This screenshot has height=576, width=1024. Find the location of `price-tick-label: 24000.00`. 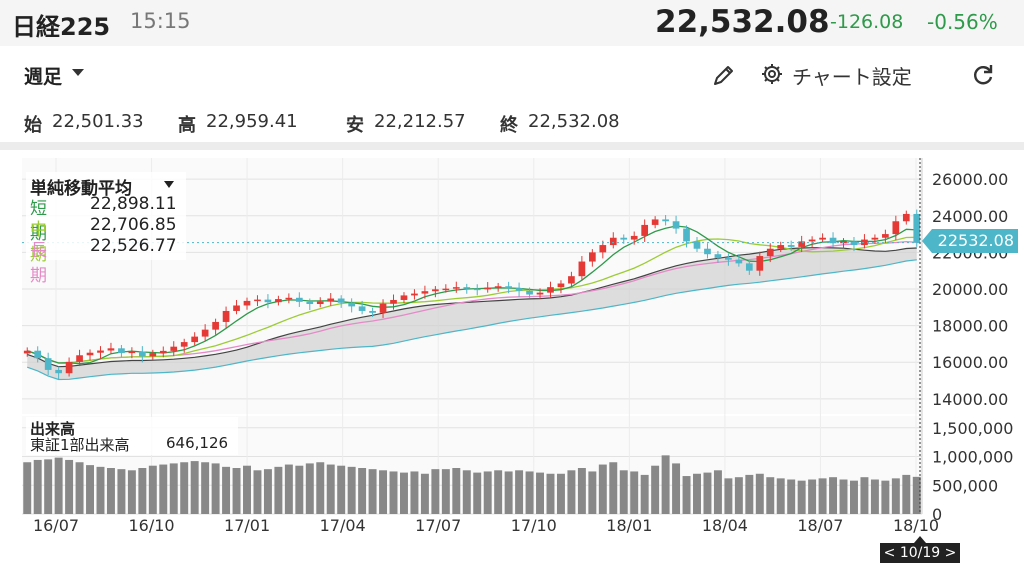

price-tick-label: 24000.00 is located at coordinates (970, 216).